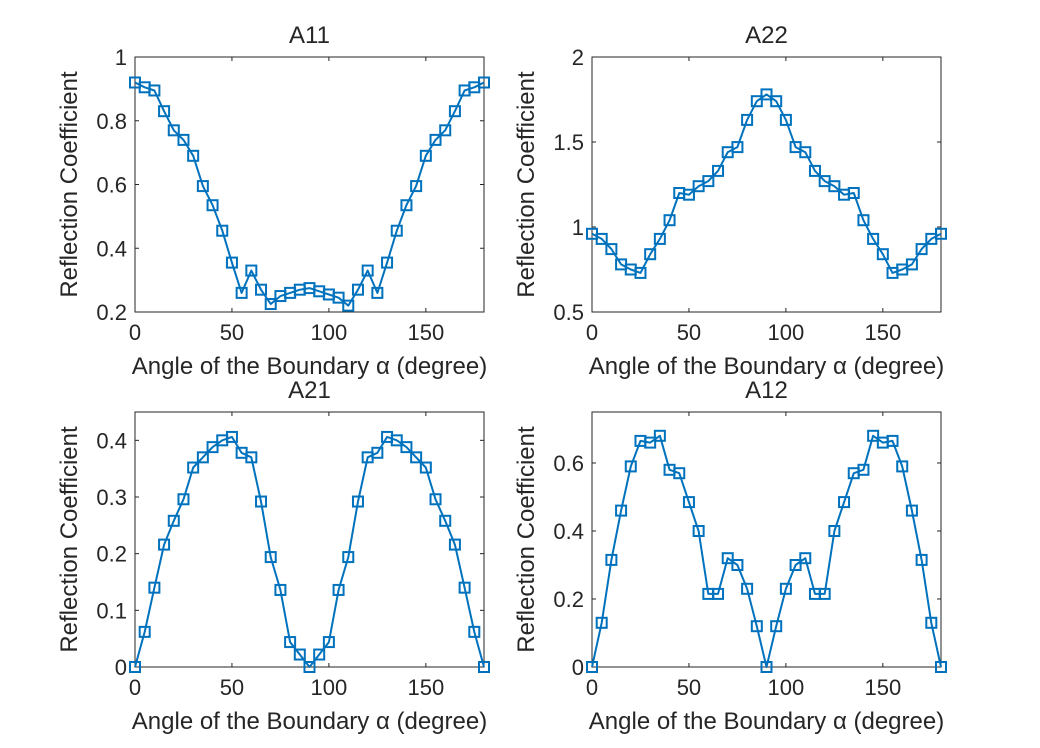 The height and width of the screenshot is (748, 1040). I want to click on x-tick-label: 100, so click(786, 332).